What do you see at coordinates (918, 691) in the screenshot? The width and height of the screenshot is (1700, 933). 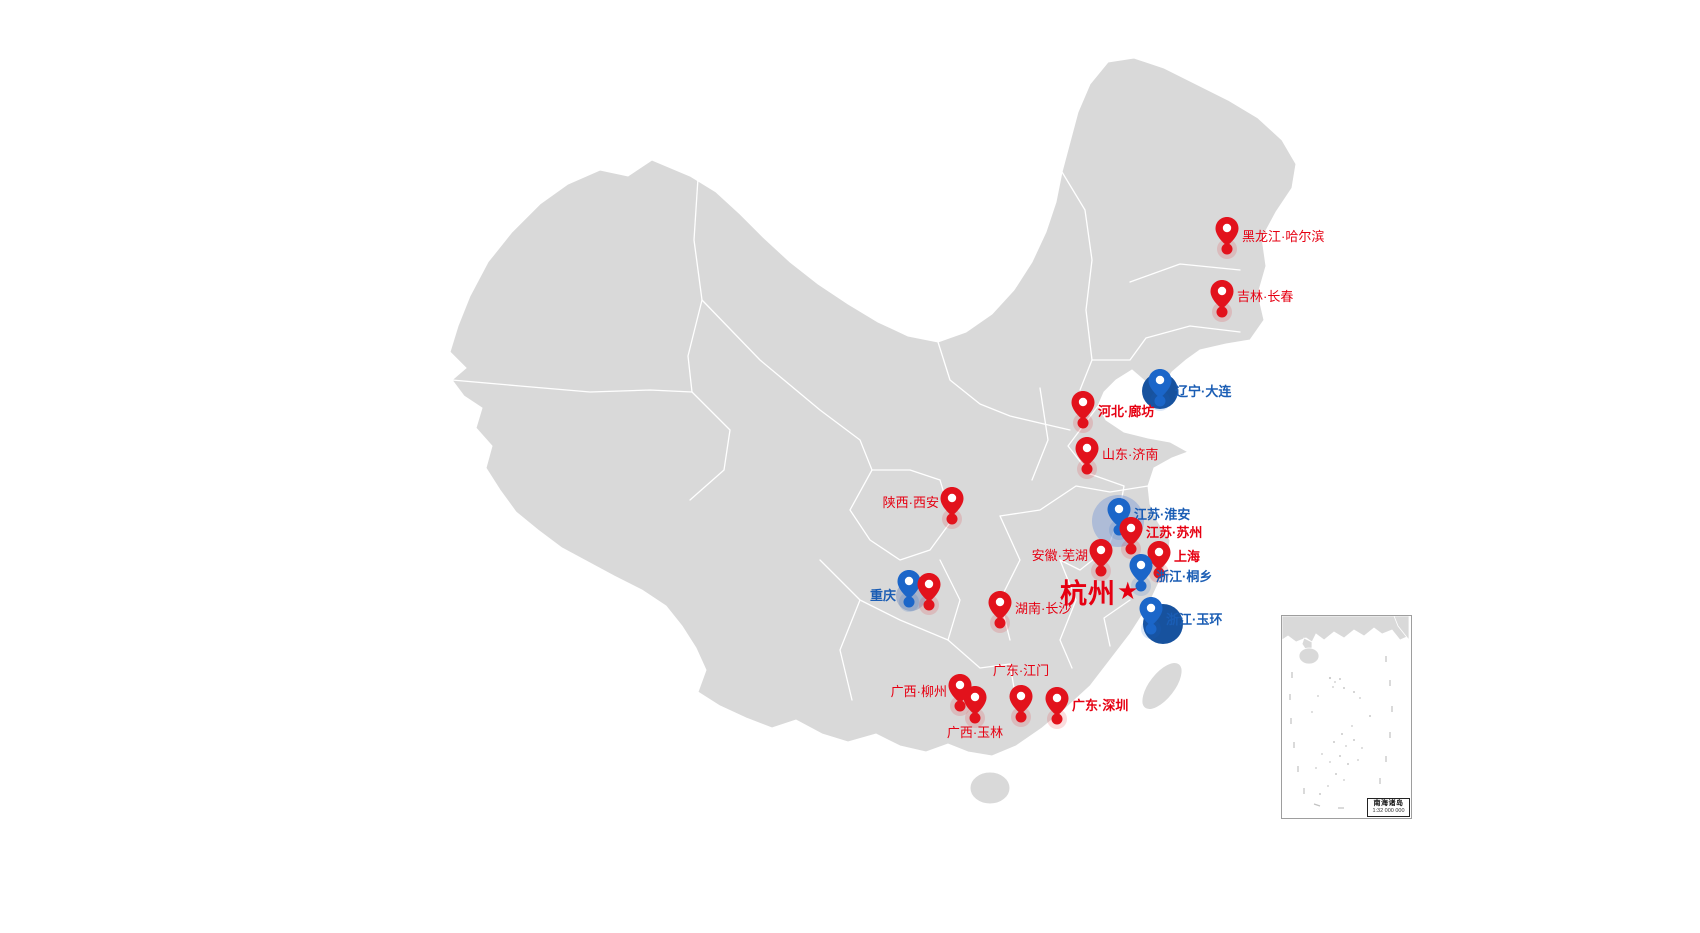 I see `map-pin-label: 广西·柳州` at bounding box center [918, 691].